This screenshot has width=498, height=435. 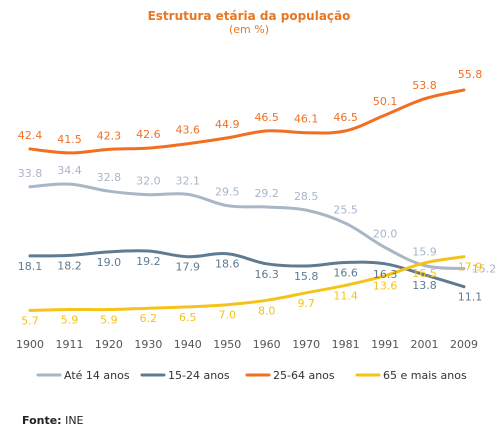 I want to click on data-label: 33.8, so click(x=30, y=173).